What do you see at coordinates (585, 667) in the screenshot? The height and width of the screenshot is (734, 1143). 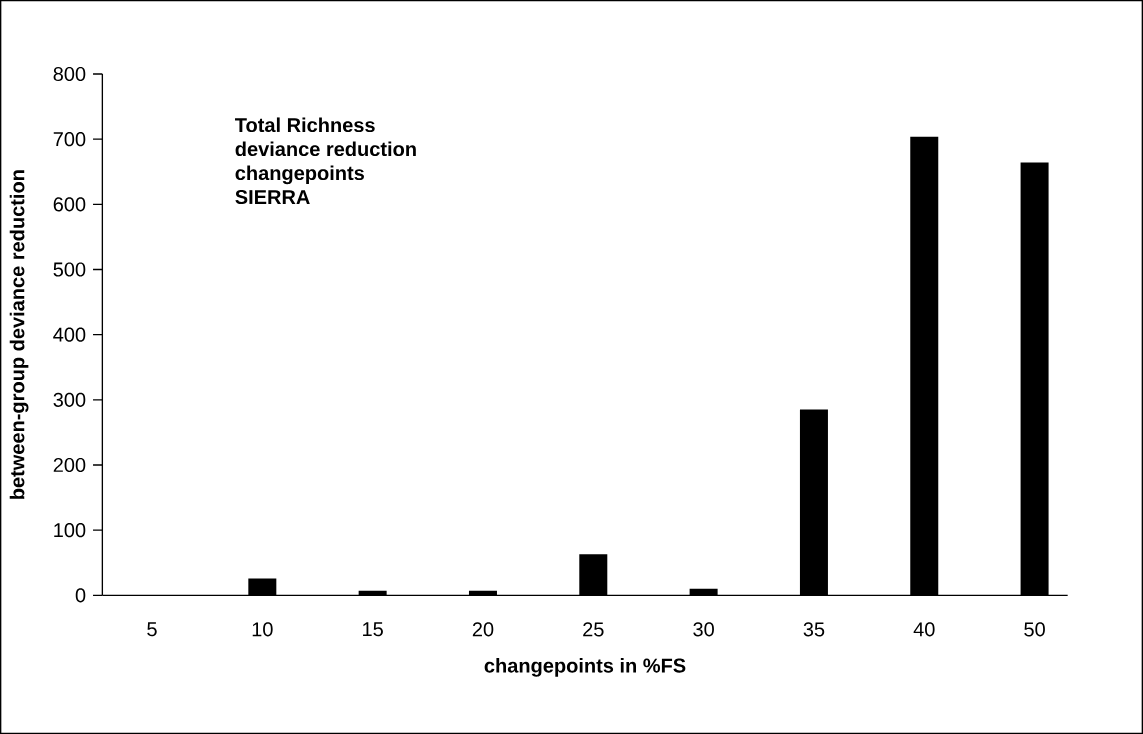 I see `x-axis-title: changepoints in %FS` at bounding box center [585, 667].